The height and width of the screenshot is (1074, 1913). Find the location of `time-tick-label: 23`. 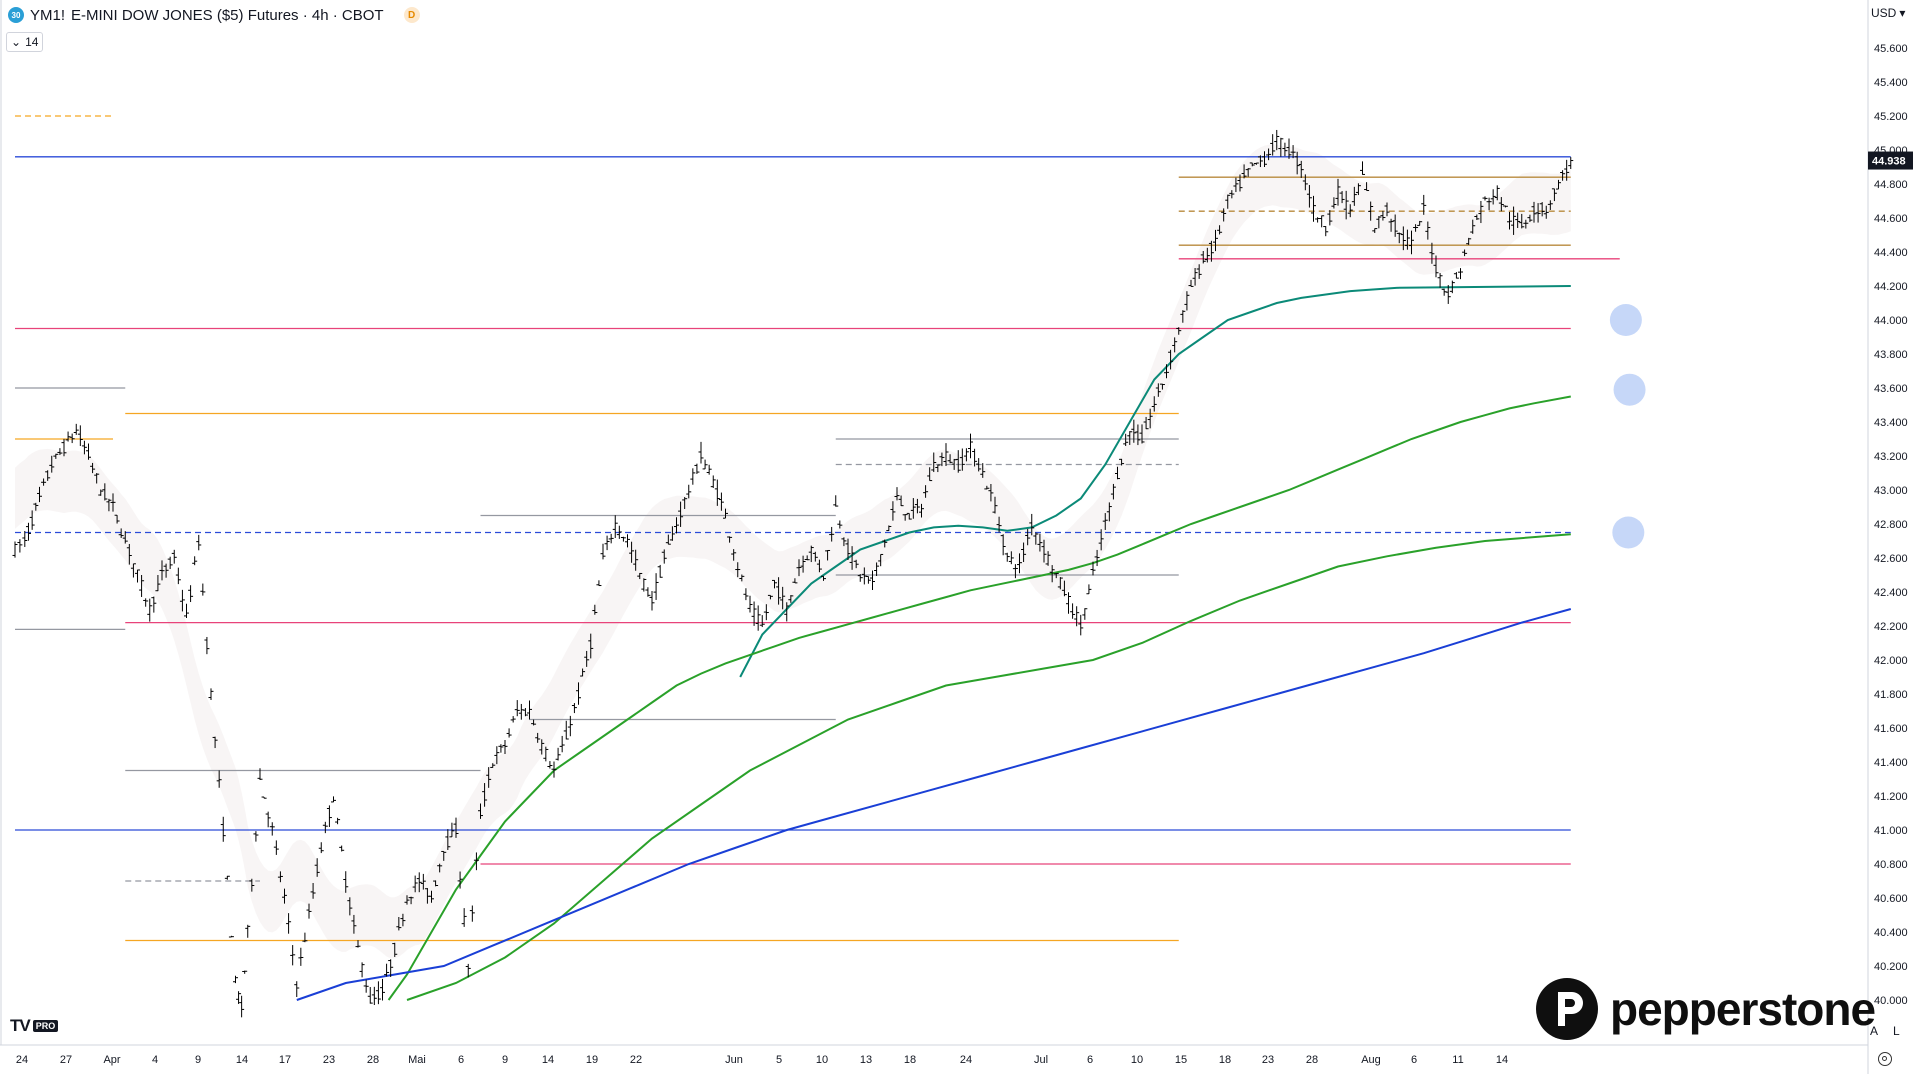

time-tick-label: 23 is located at coordinates (329, 1060).